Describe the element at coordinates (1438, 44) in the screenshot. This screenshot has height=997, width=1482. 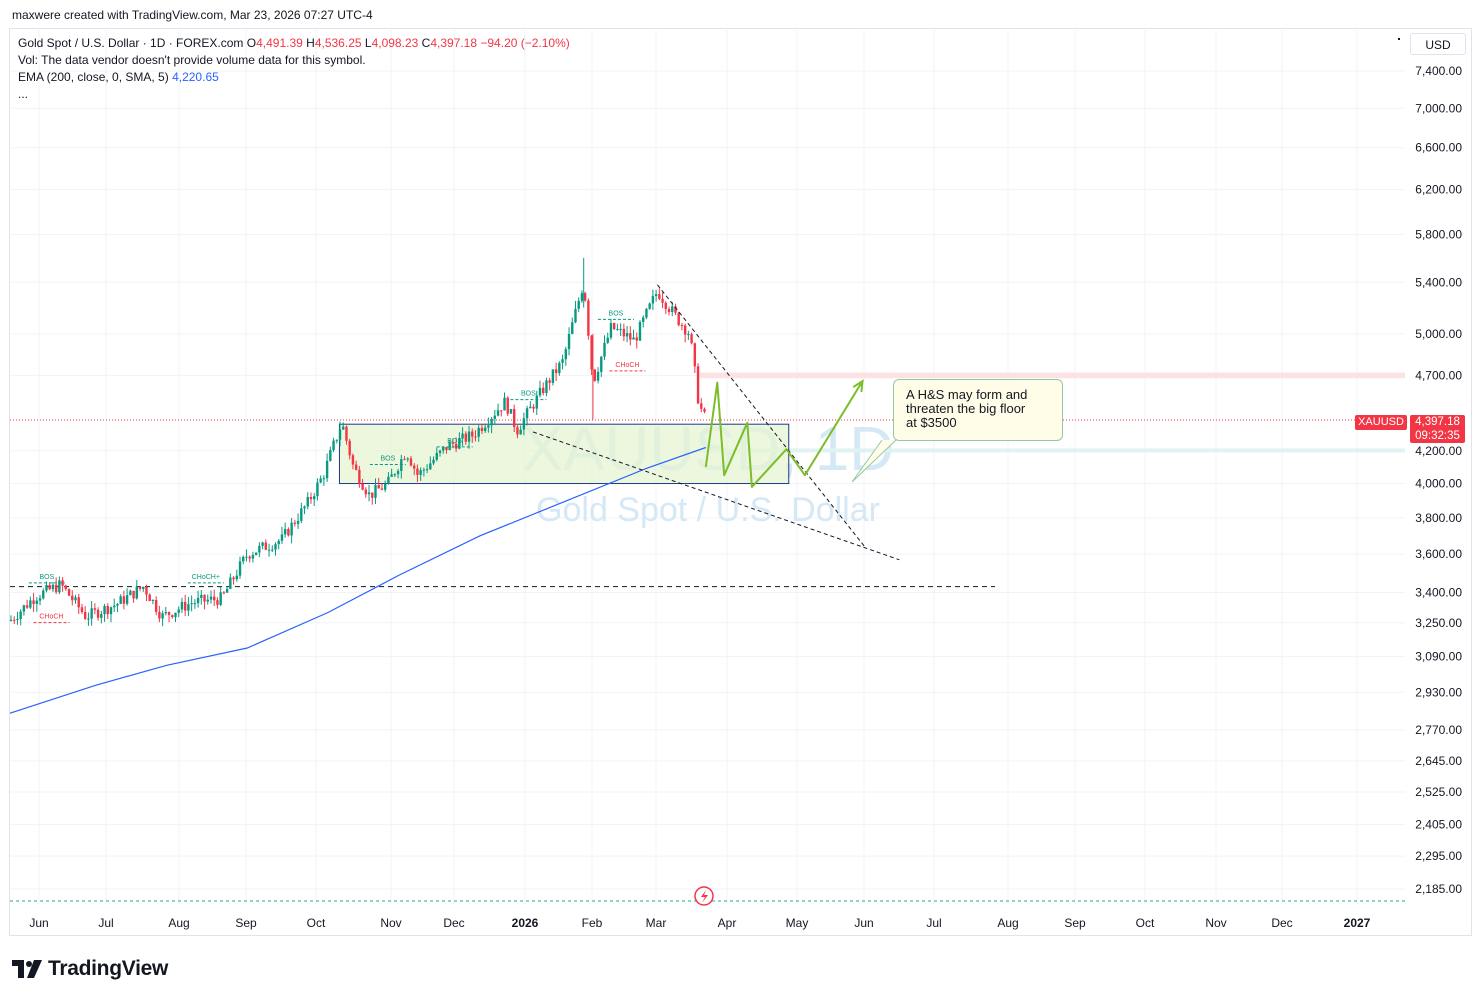
I see `currency-selector: USD` at that location.